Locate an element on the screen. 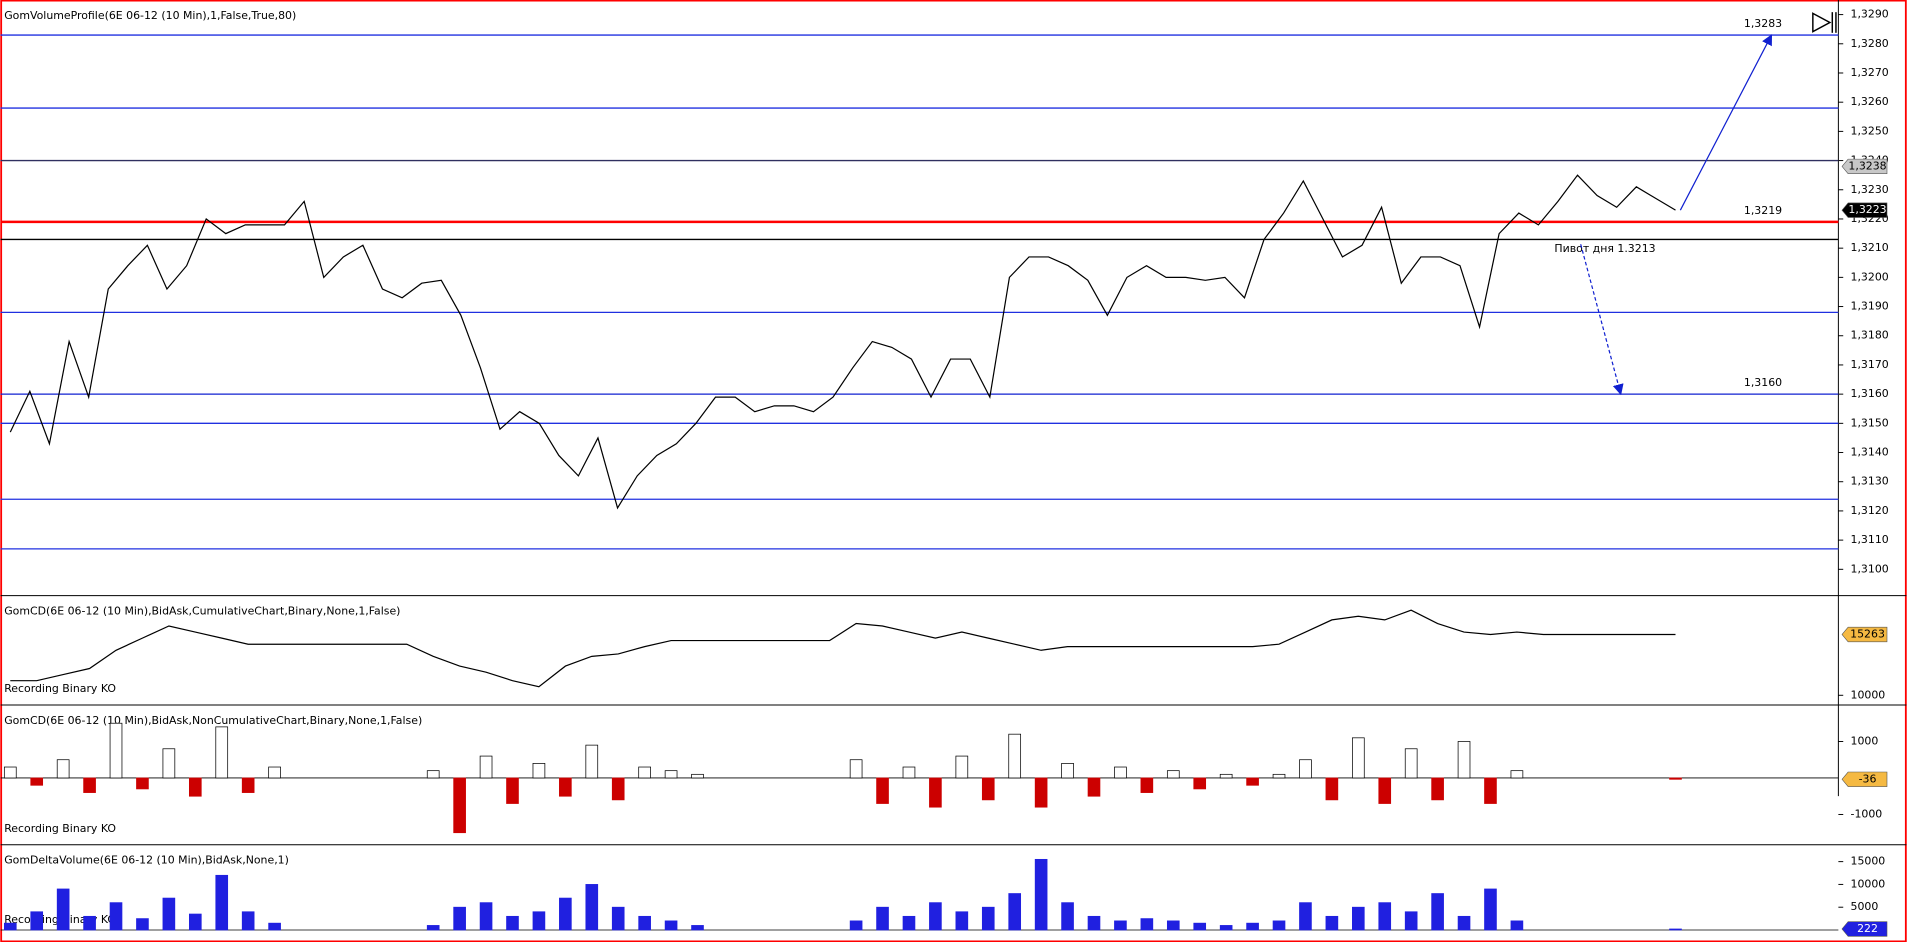 This screenshot has width=1907, height=942. y-tick-label: 1,3160 is located at coordinates (1870, 393).